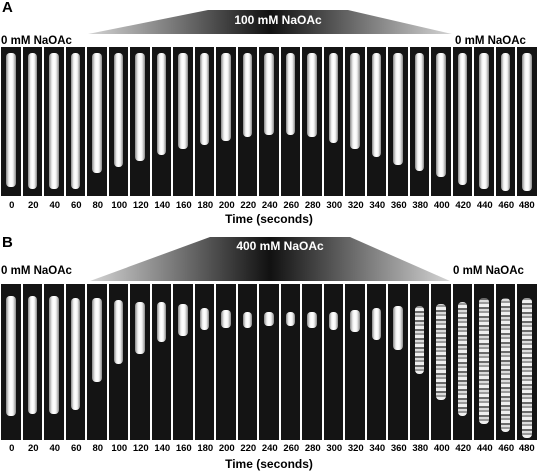  I want to click on time-tick-label: 400, so click(441, 448).